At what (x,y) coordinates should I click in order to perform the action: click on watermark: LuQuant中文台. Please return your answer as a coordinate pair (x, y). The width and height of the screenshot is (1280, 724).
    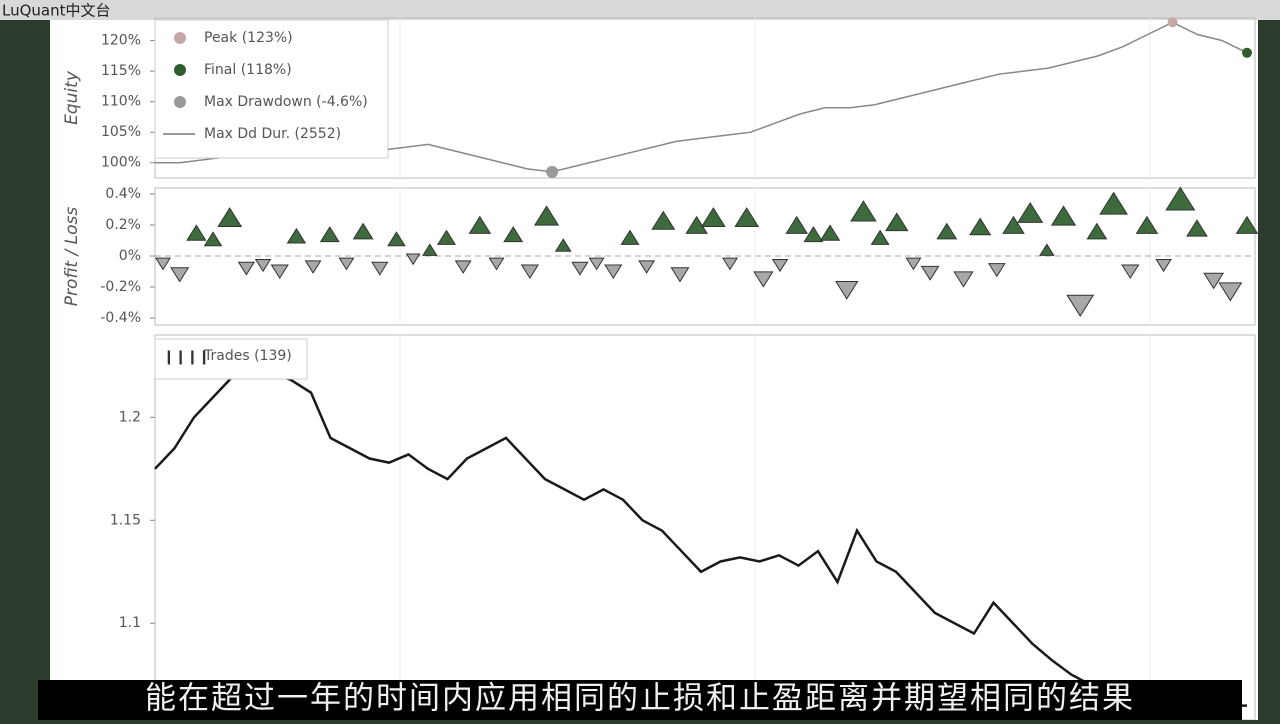
    Looking at the image, I should click on (56, 11).